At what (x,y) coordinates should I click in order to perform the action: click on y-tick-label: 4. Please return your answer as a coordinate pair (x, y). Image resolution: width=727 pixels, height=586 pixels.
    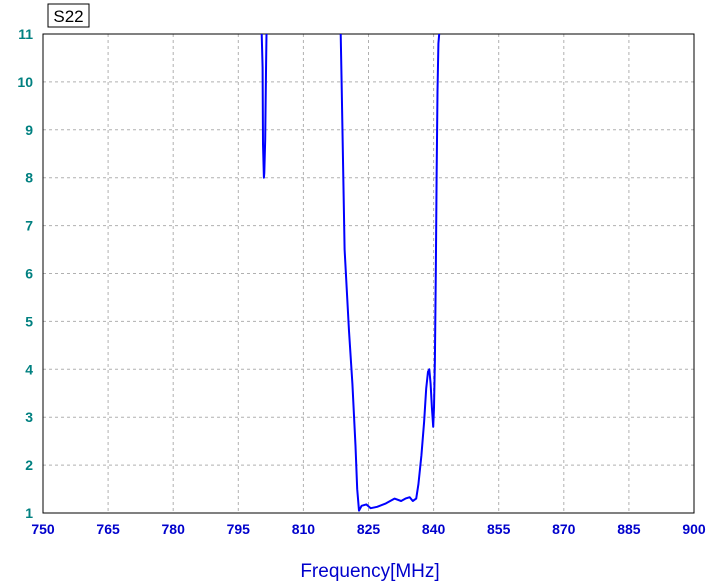
    Looking at the image, I should click on (29, 369).